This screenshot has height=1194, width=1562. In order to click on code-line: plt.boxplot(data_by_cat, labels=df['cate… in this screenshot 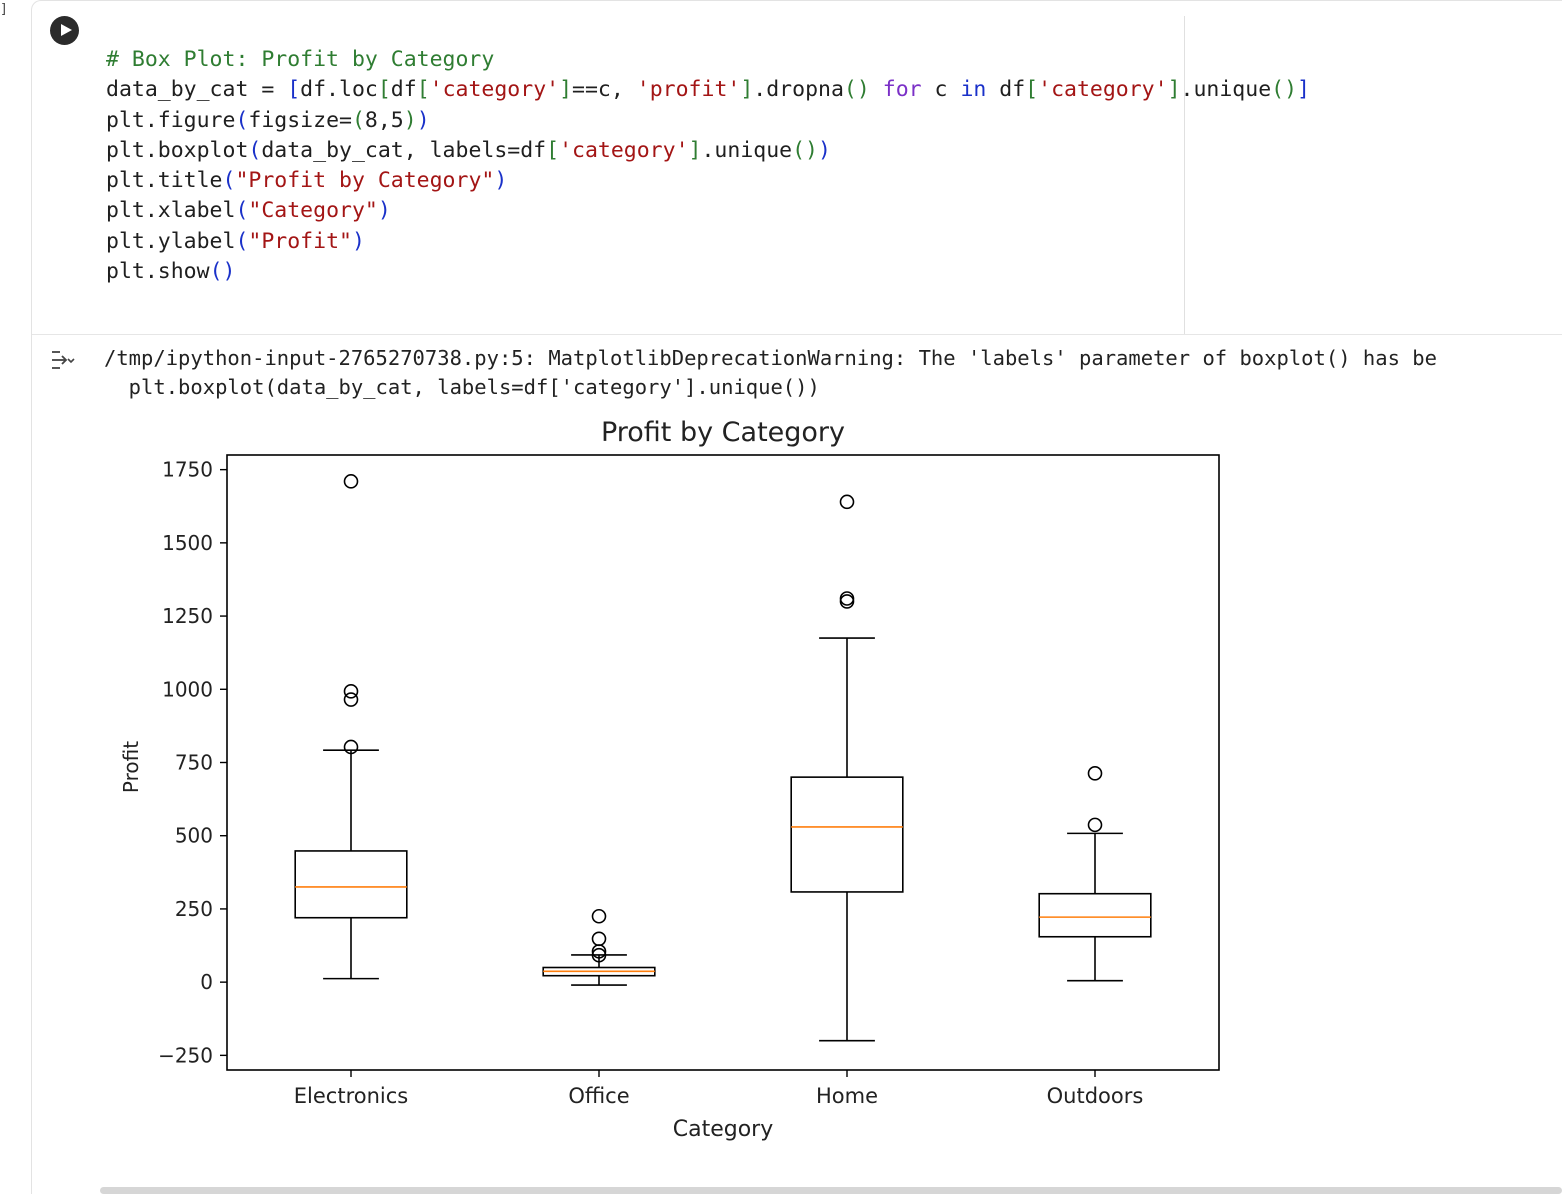, I will do `click(468, 150)`.